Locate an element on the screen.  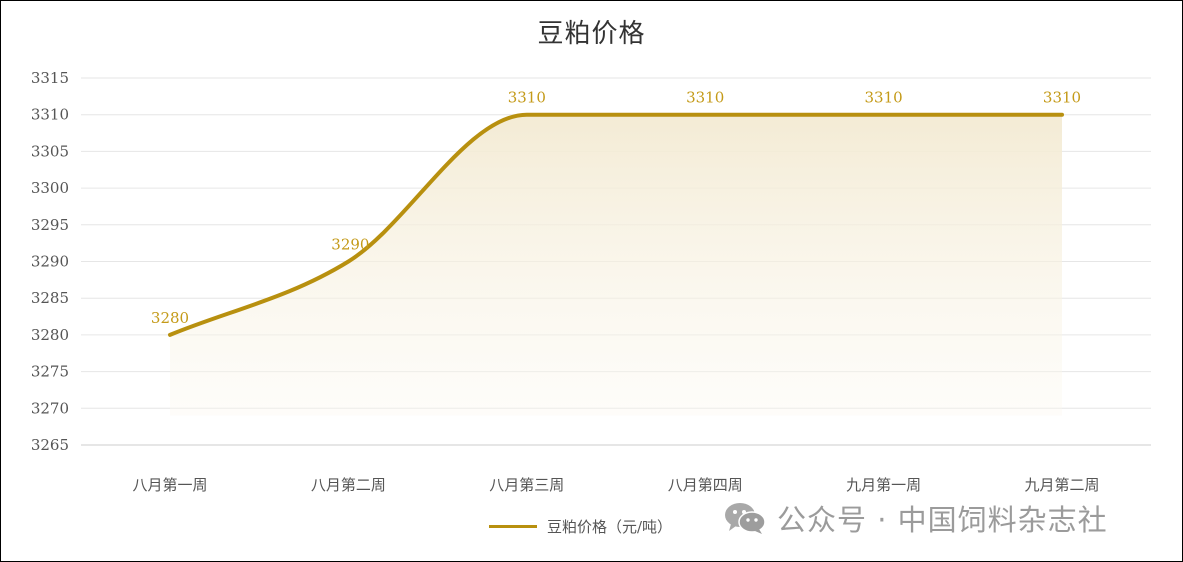
watermark-text: 公众号 · 中国饲料杂志社 is located at coordinates (942, 520).